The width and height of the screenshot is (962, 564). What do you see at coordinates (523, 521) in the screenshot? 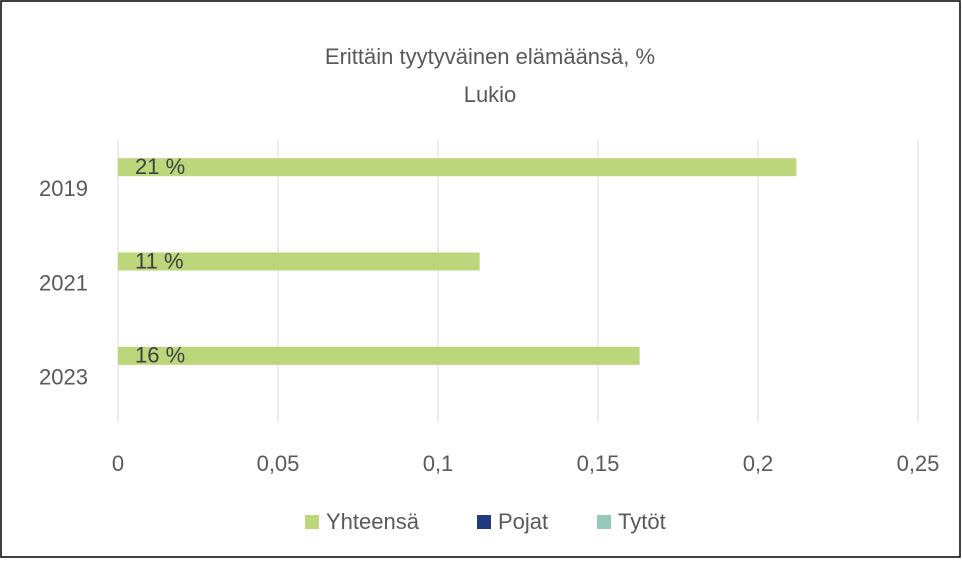
I see `legend-label: Pojat` at bounding box center [523, 521].